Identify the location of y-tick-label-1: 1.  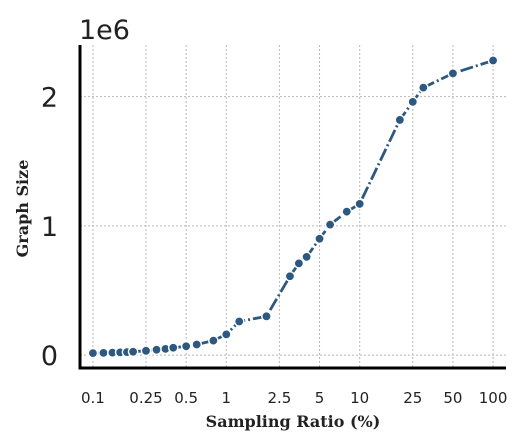
(49, 227).